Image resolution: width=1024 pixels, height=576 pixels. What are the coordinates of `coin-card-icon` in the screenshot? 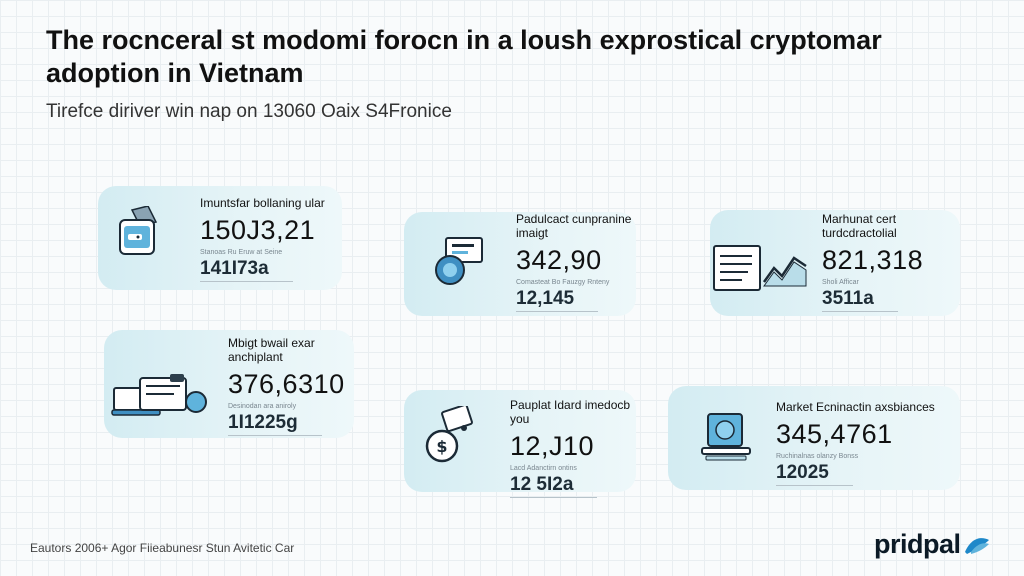 It's located at (458, 264).